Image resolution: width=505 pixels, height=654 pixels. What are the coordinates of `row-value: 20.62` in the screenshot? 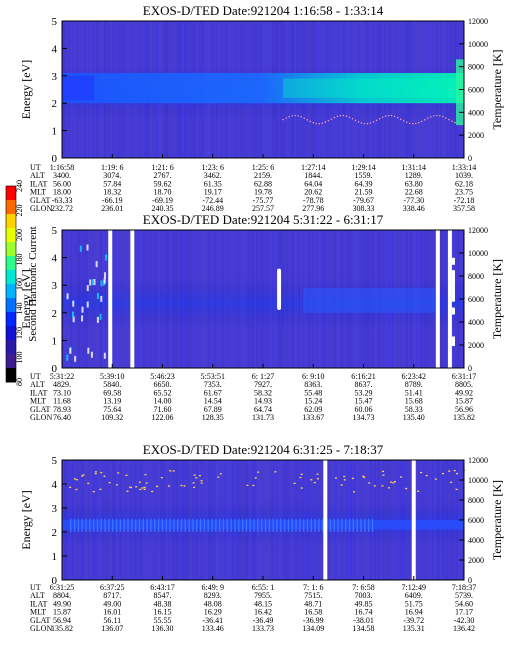 It's located at (313, 192).